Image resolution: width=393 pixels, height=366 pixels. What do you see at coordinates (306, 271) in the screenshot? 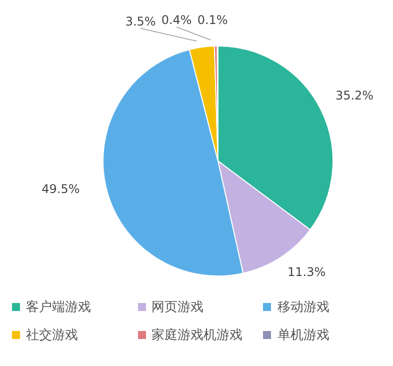
I see `data-label: 11.3%` at bounding box center [306, 271].